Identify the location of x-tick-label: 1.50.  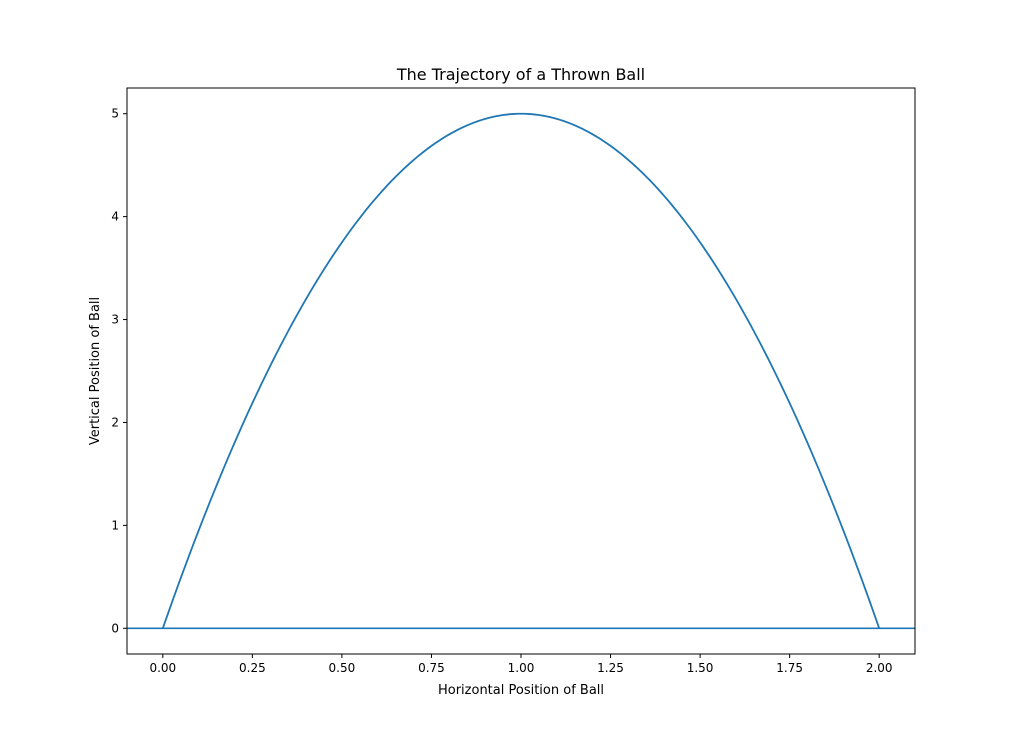
(700, 668).